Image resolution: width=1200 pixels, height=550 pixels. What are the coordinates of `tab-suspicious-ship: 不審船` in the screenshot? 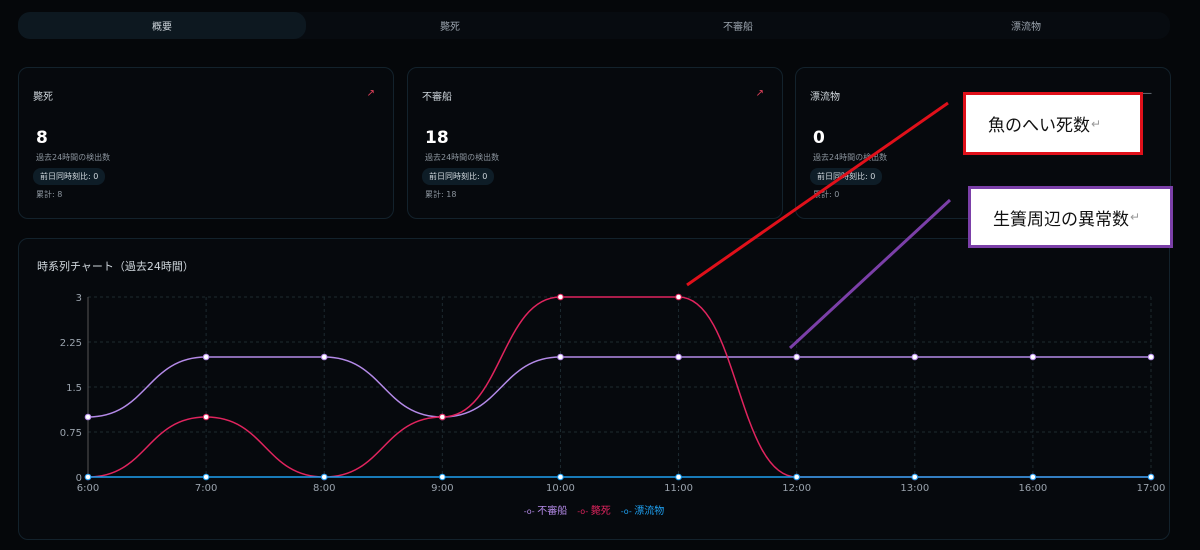 It's located at (738, 27).